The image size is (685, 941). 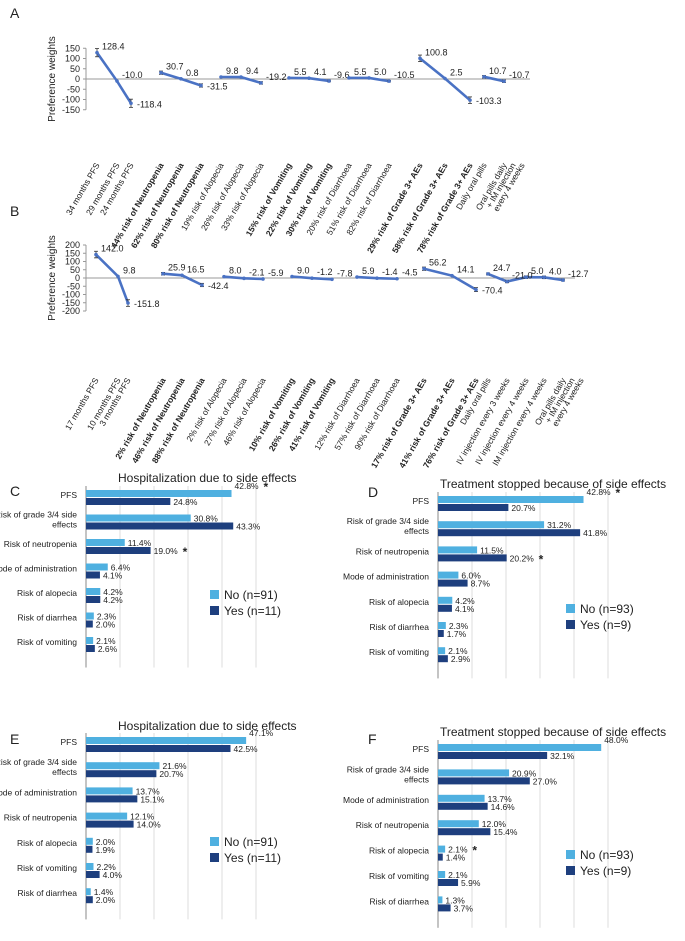 I want to click on data-label: -10.7, so click(x=519, y=75).